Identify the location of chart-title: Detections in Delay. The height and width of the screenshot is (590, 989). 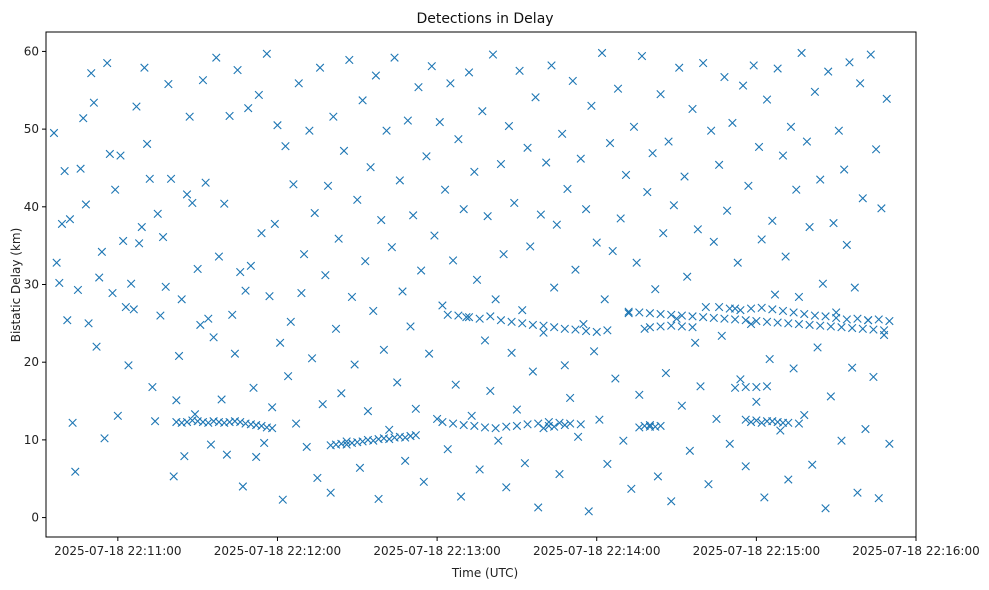
(484, 19).